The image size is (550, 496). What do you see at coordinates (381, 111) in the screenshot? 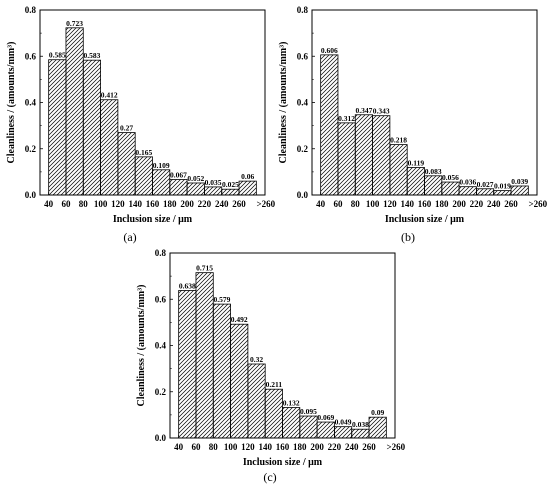
I see `data-label: 0.343` at bounding box center [381, 111].